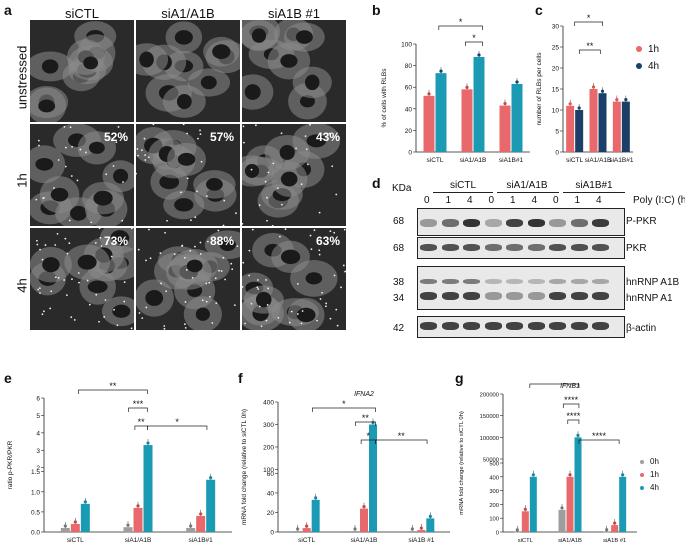  What do you see at coordinates (115, 137) in the screenshot?
I see `percent-label: 52%` at bounding box center [115, 137].